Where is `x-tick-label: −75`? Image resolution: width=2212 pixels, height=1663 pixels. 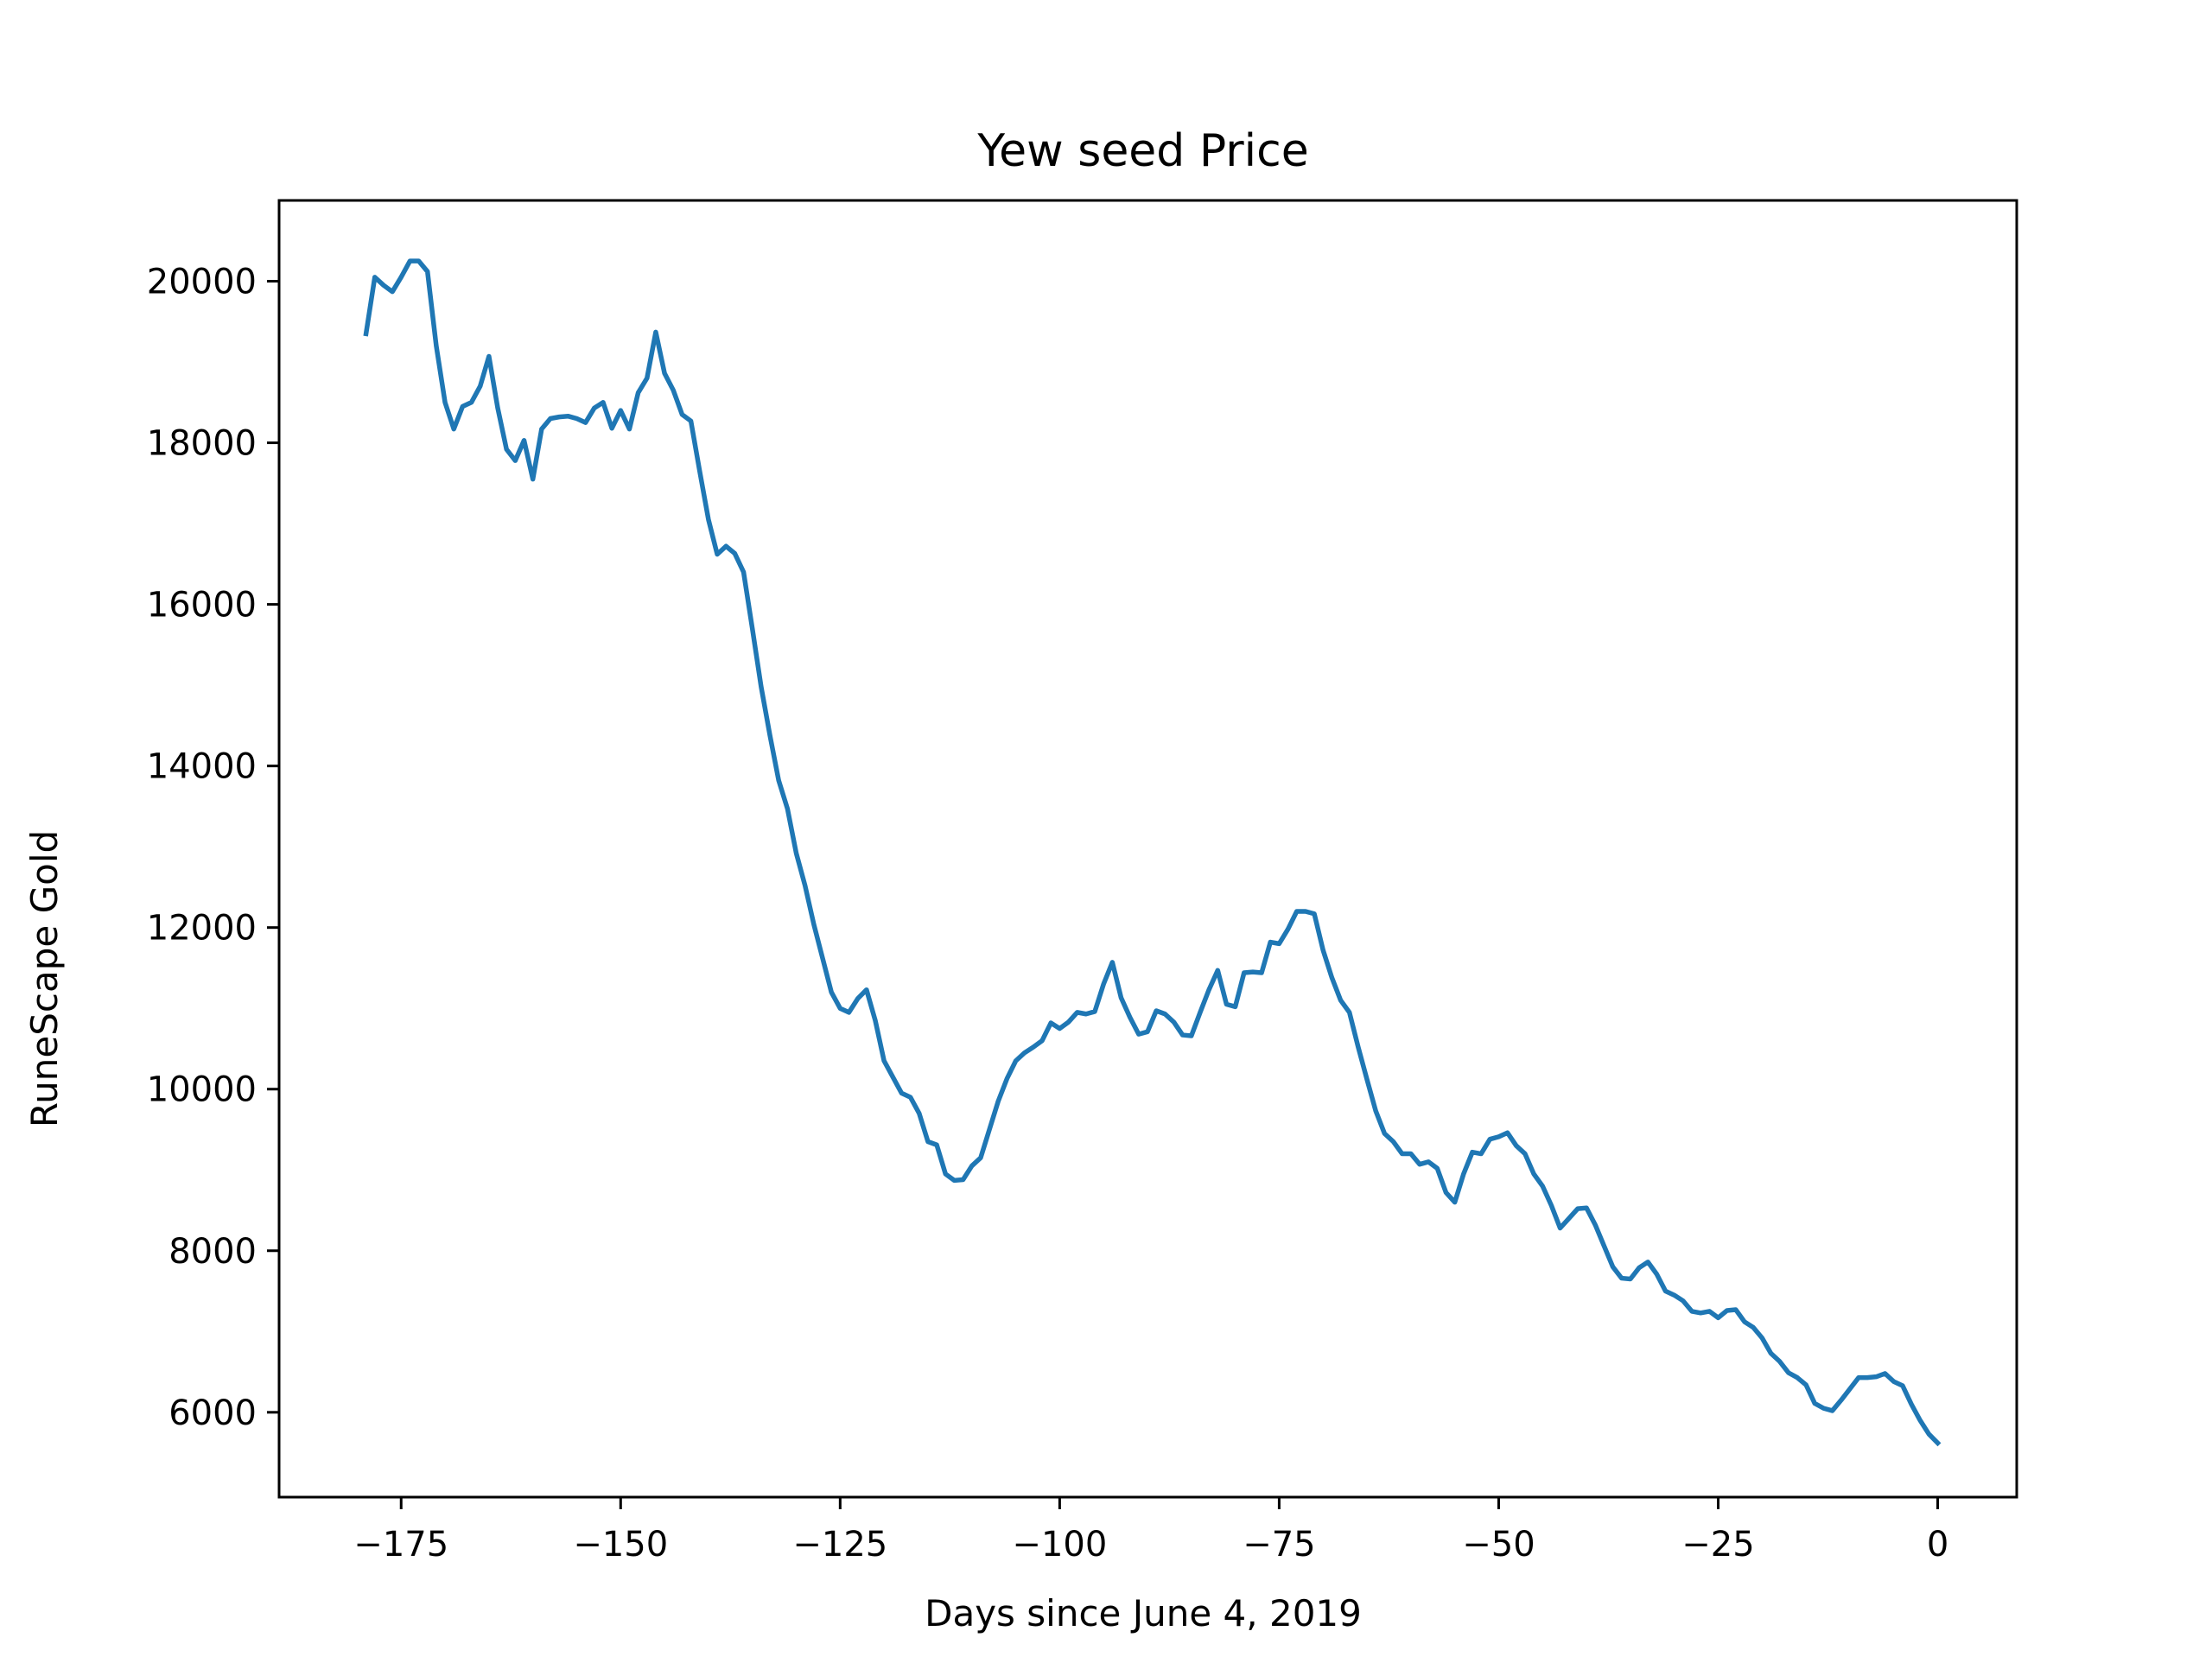
x-tick-label: −75 is located at coordinates (1279, 1545).